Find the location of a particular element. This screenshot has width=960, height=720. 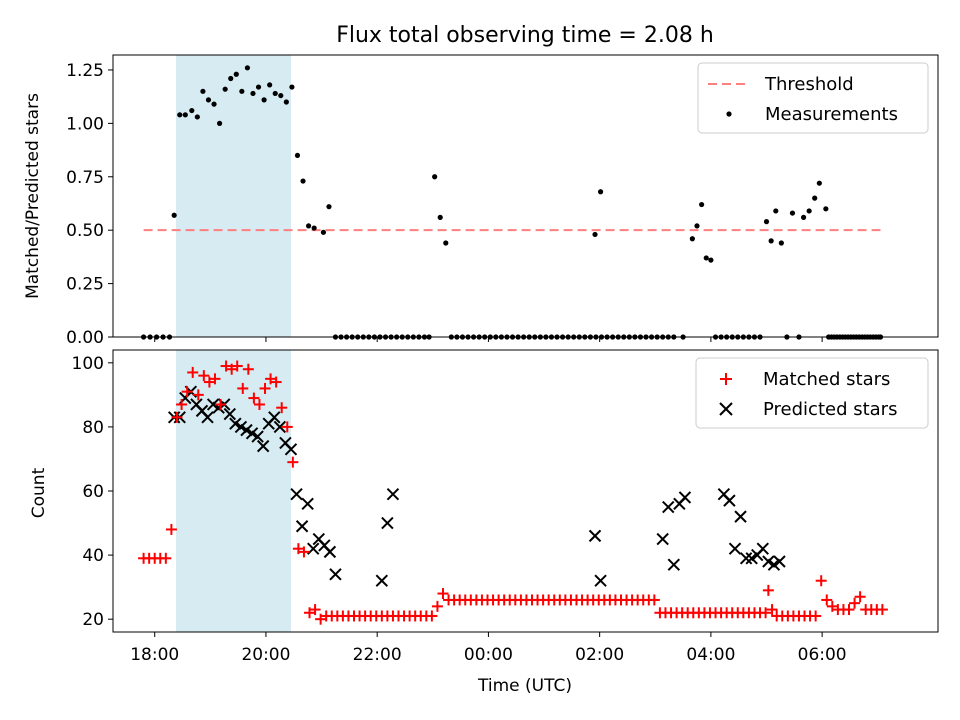

legend-matched-label: Matched stars is located at coordinates (826, 379).